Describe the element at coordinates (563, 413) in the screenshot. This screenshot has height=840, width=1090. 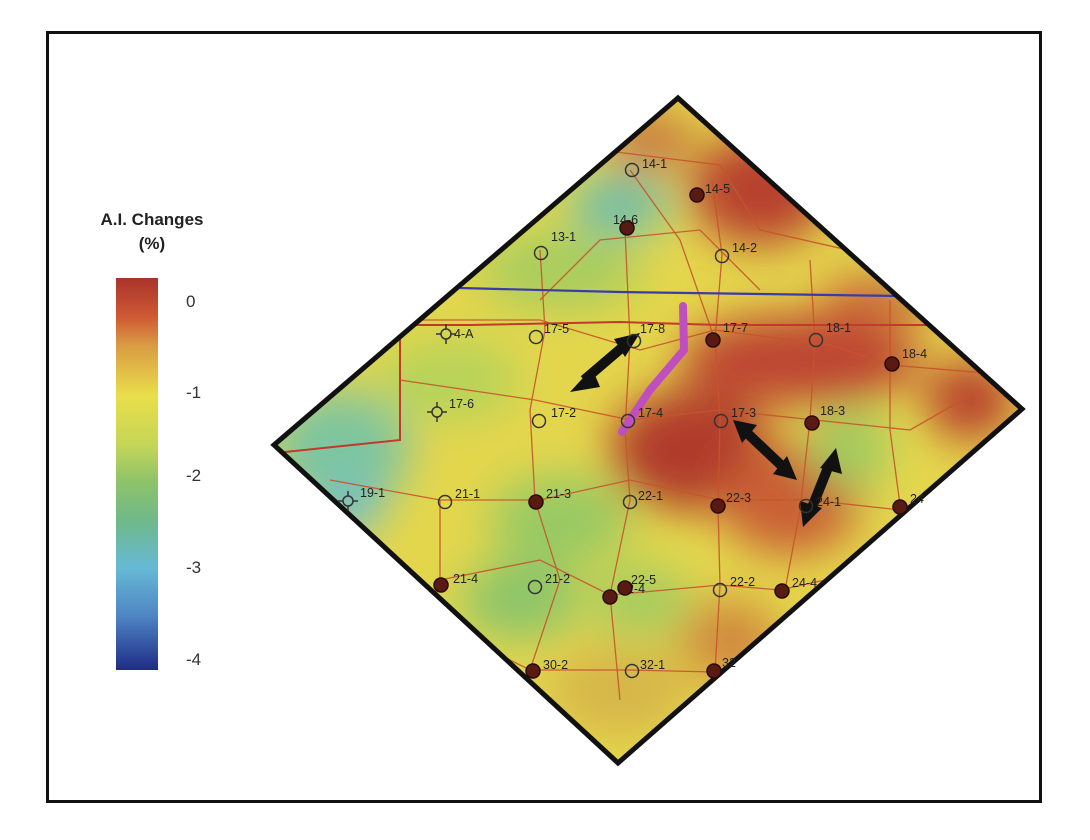
I see `well-label: 17-2` at that location.